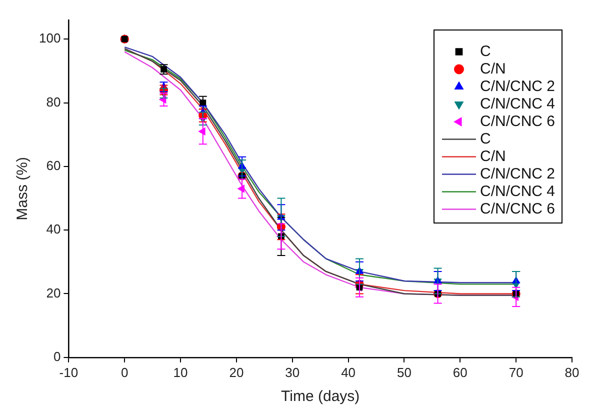  I want to click on y-tick-label: 40, so click(53, 229).